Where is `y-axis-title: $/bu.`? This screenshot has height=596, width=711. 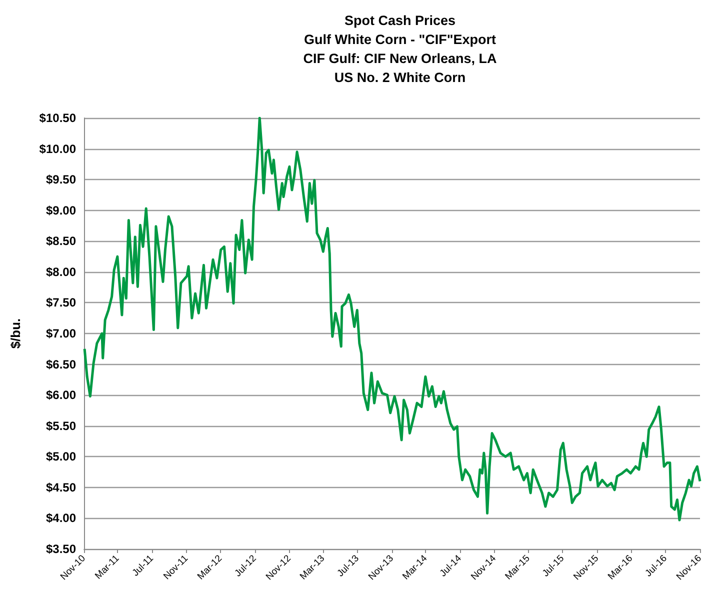 y-axis-title: $/bu. is located at coordinates (15, 333).